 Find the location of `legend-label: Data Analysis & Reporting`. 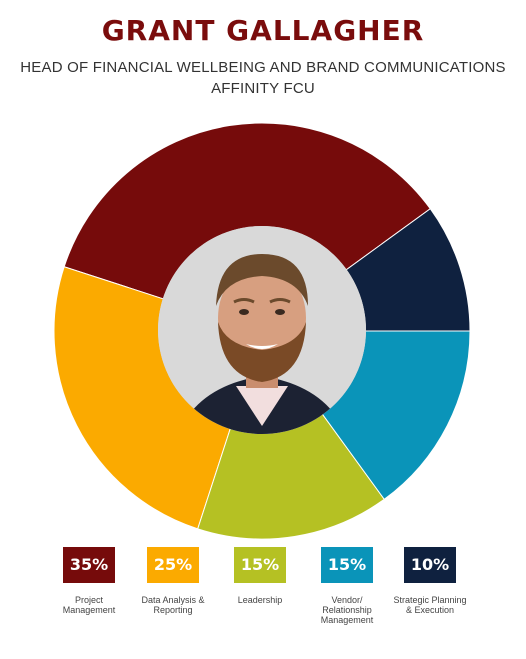

legend-label: Data Analysis & Reporting is located at coordinates (173, 605).